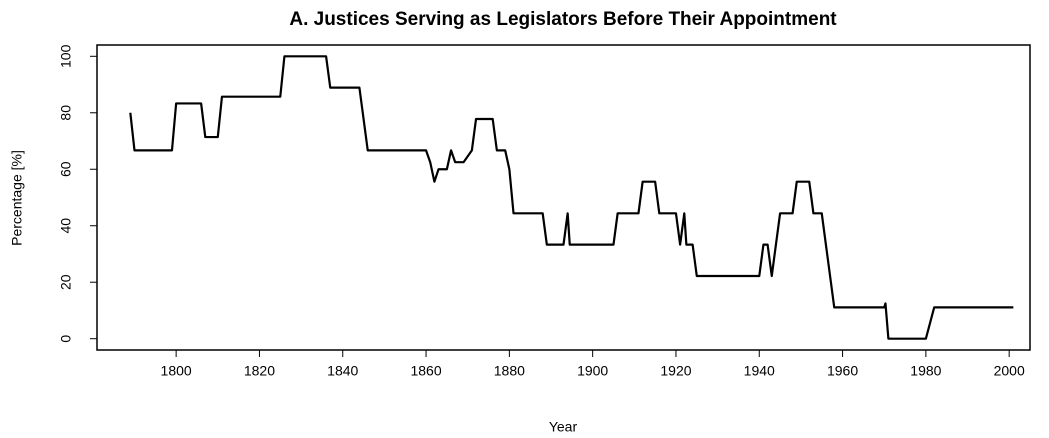 This screenshot has height=438, width=1049. I want to click on x-tick-label: 1840, so click(342, 371).